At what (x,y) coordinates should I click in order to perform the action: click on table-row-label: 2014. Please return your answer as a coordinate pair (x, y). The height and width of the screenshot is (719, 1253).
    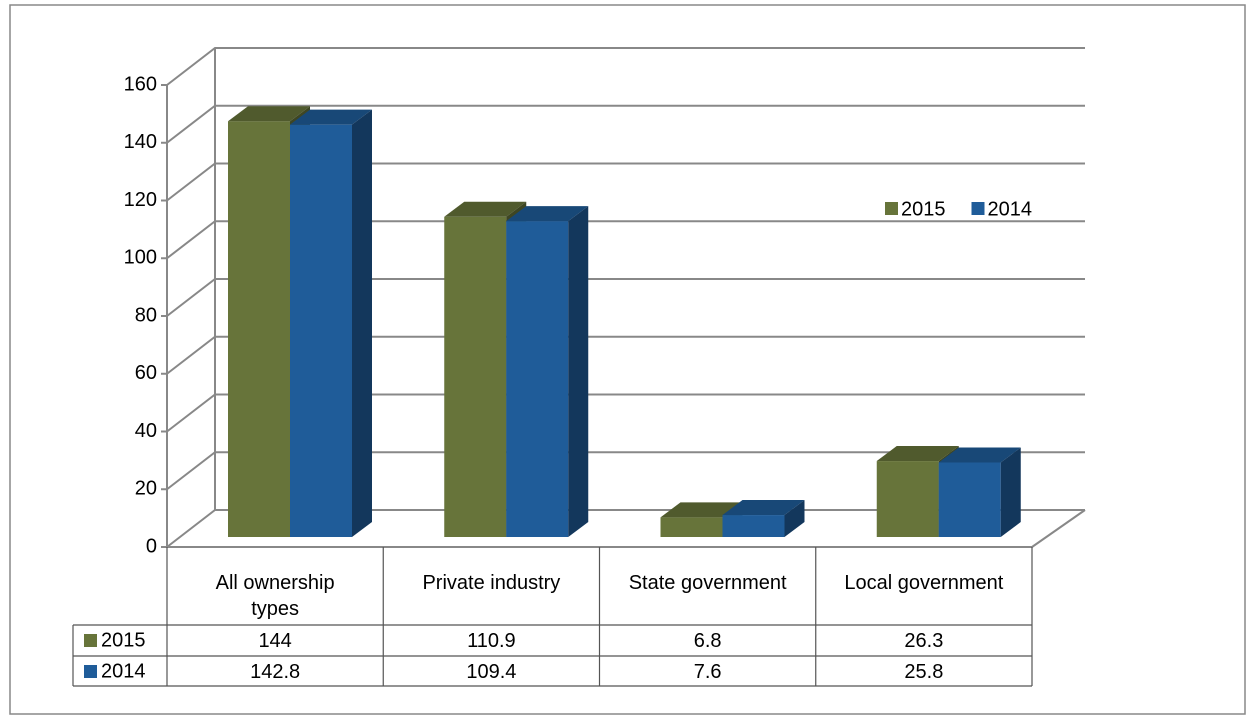
    Looking at the image, I should click on (123, 671).